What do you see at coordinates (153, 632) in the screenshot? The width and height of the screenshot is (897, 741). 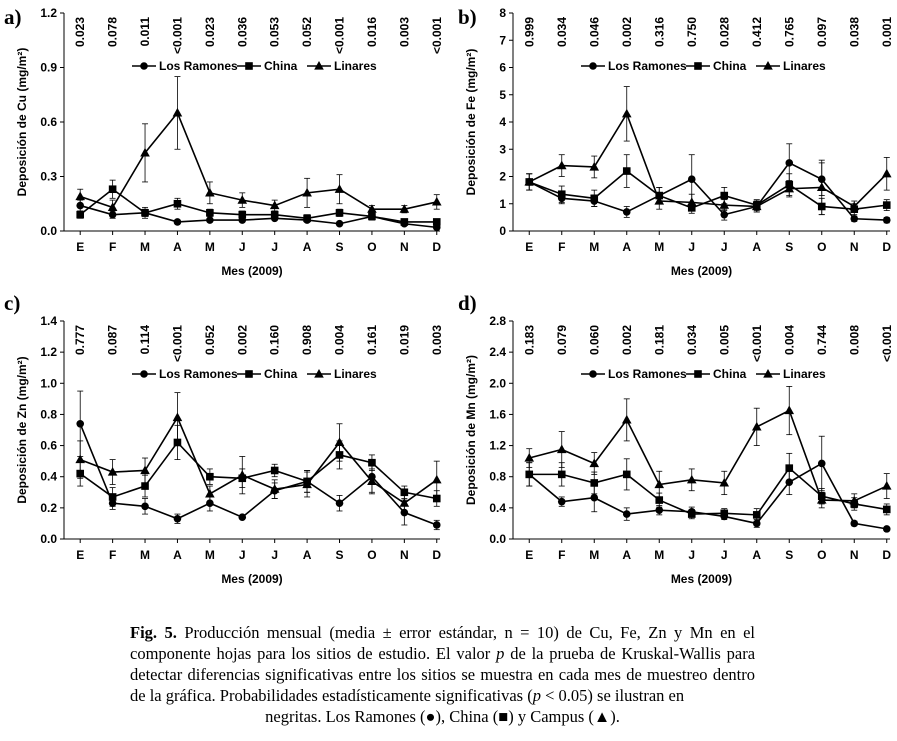 I see `caption-label: Fig. 5.` at bounding box center [153, 632].